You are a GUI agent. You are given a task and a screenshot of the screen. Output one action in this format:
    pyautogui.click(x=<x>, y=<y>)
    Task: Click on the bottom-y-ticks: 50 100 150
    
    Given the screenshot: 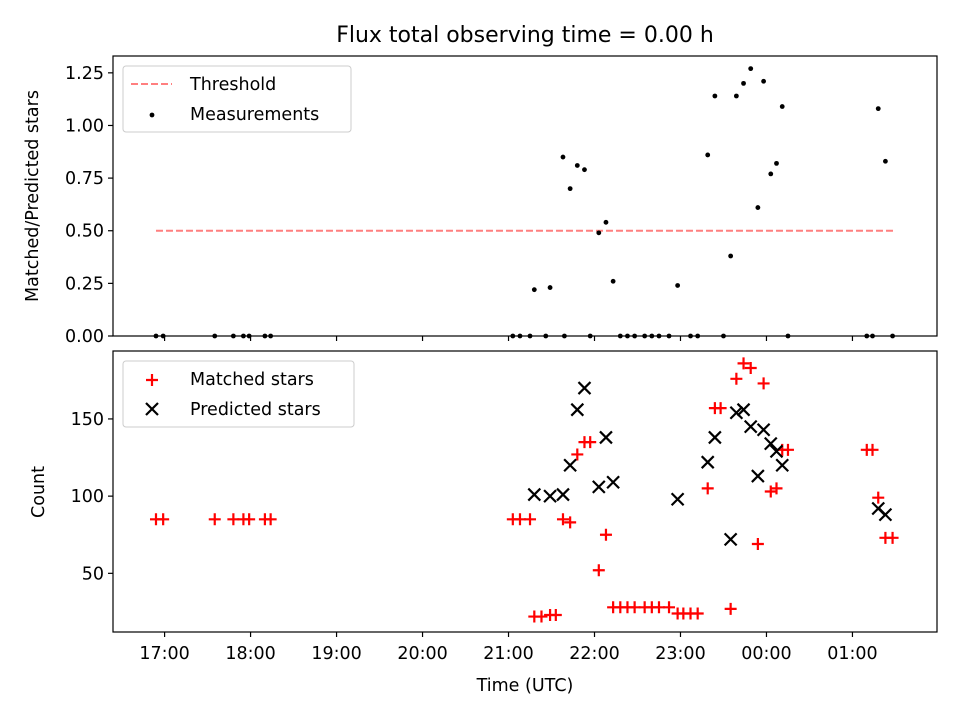 What is the action you would take?
    pyautogui.click(x=92, y=497)
    